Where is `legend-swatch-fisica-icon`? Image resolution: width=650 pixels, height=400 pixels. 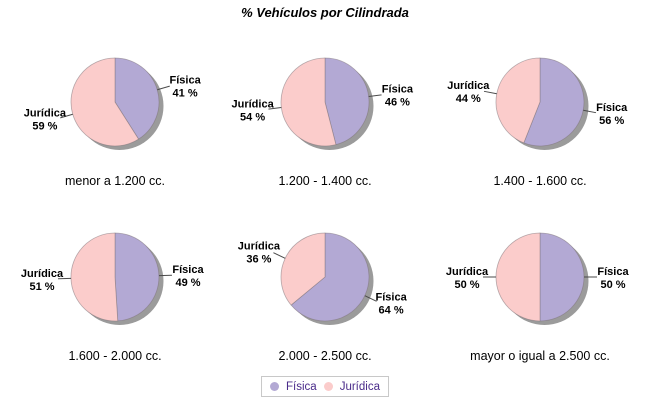 legend-swatch-fisica-icon is located at coordinates (275, 386).